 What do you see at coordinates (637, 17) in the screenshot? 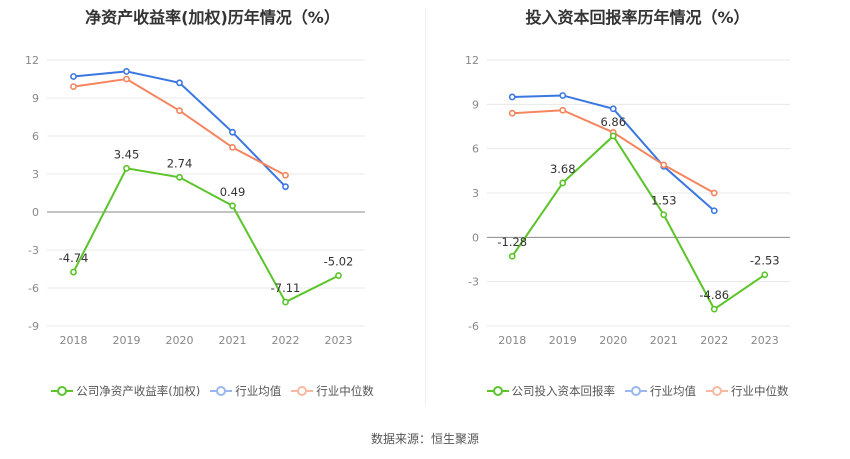
I see `chart-title: 投入资本回报率历年情况（%）` at bounding box center [637, 17].